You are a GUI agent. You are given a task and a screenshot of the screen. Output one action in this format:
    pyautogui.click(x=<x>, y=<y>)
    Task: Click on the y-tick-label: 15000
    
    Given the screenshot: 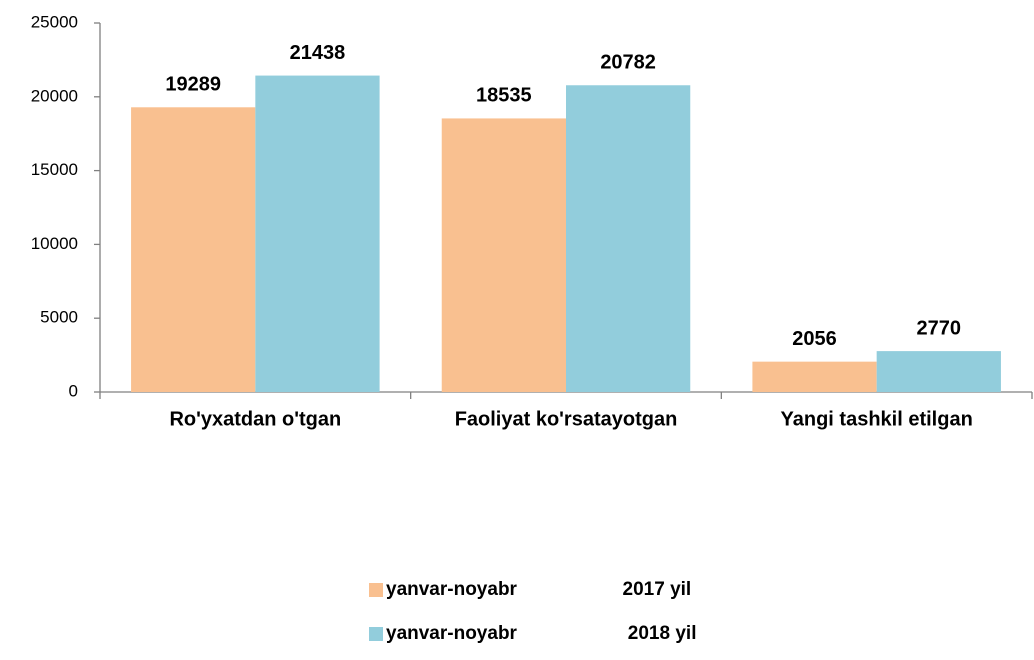 What is the action you would take?
    pyautogui.click(x=54, y=169)
    